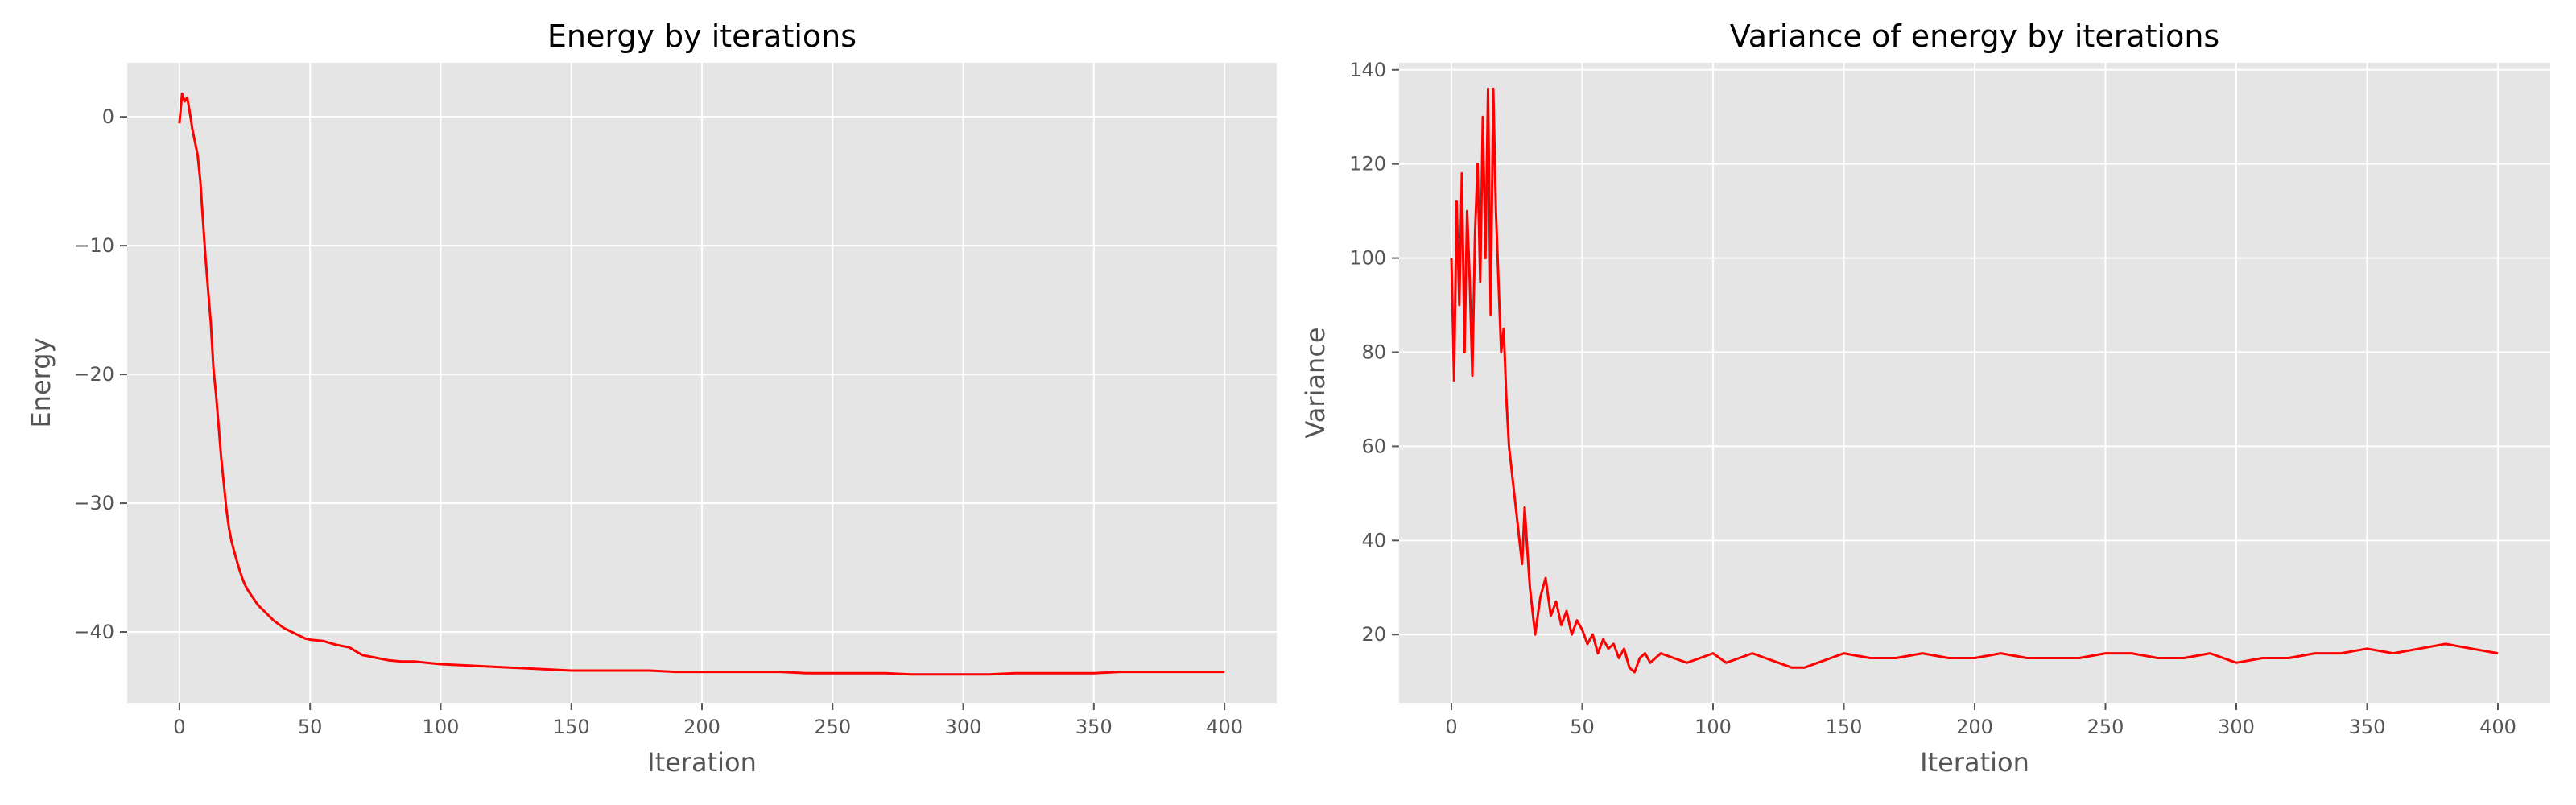  What do you see at coordinates (2236, 727) in the screenshot?
I see `variance-x-tick-label: 300` at bounding box center [2236, 727].